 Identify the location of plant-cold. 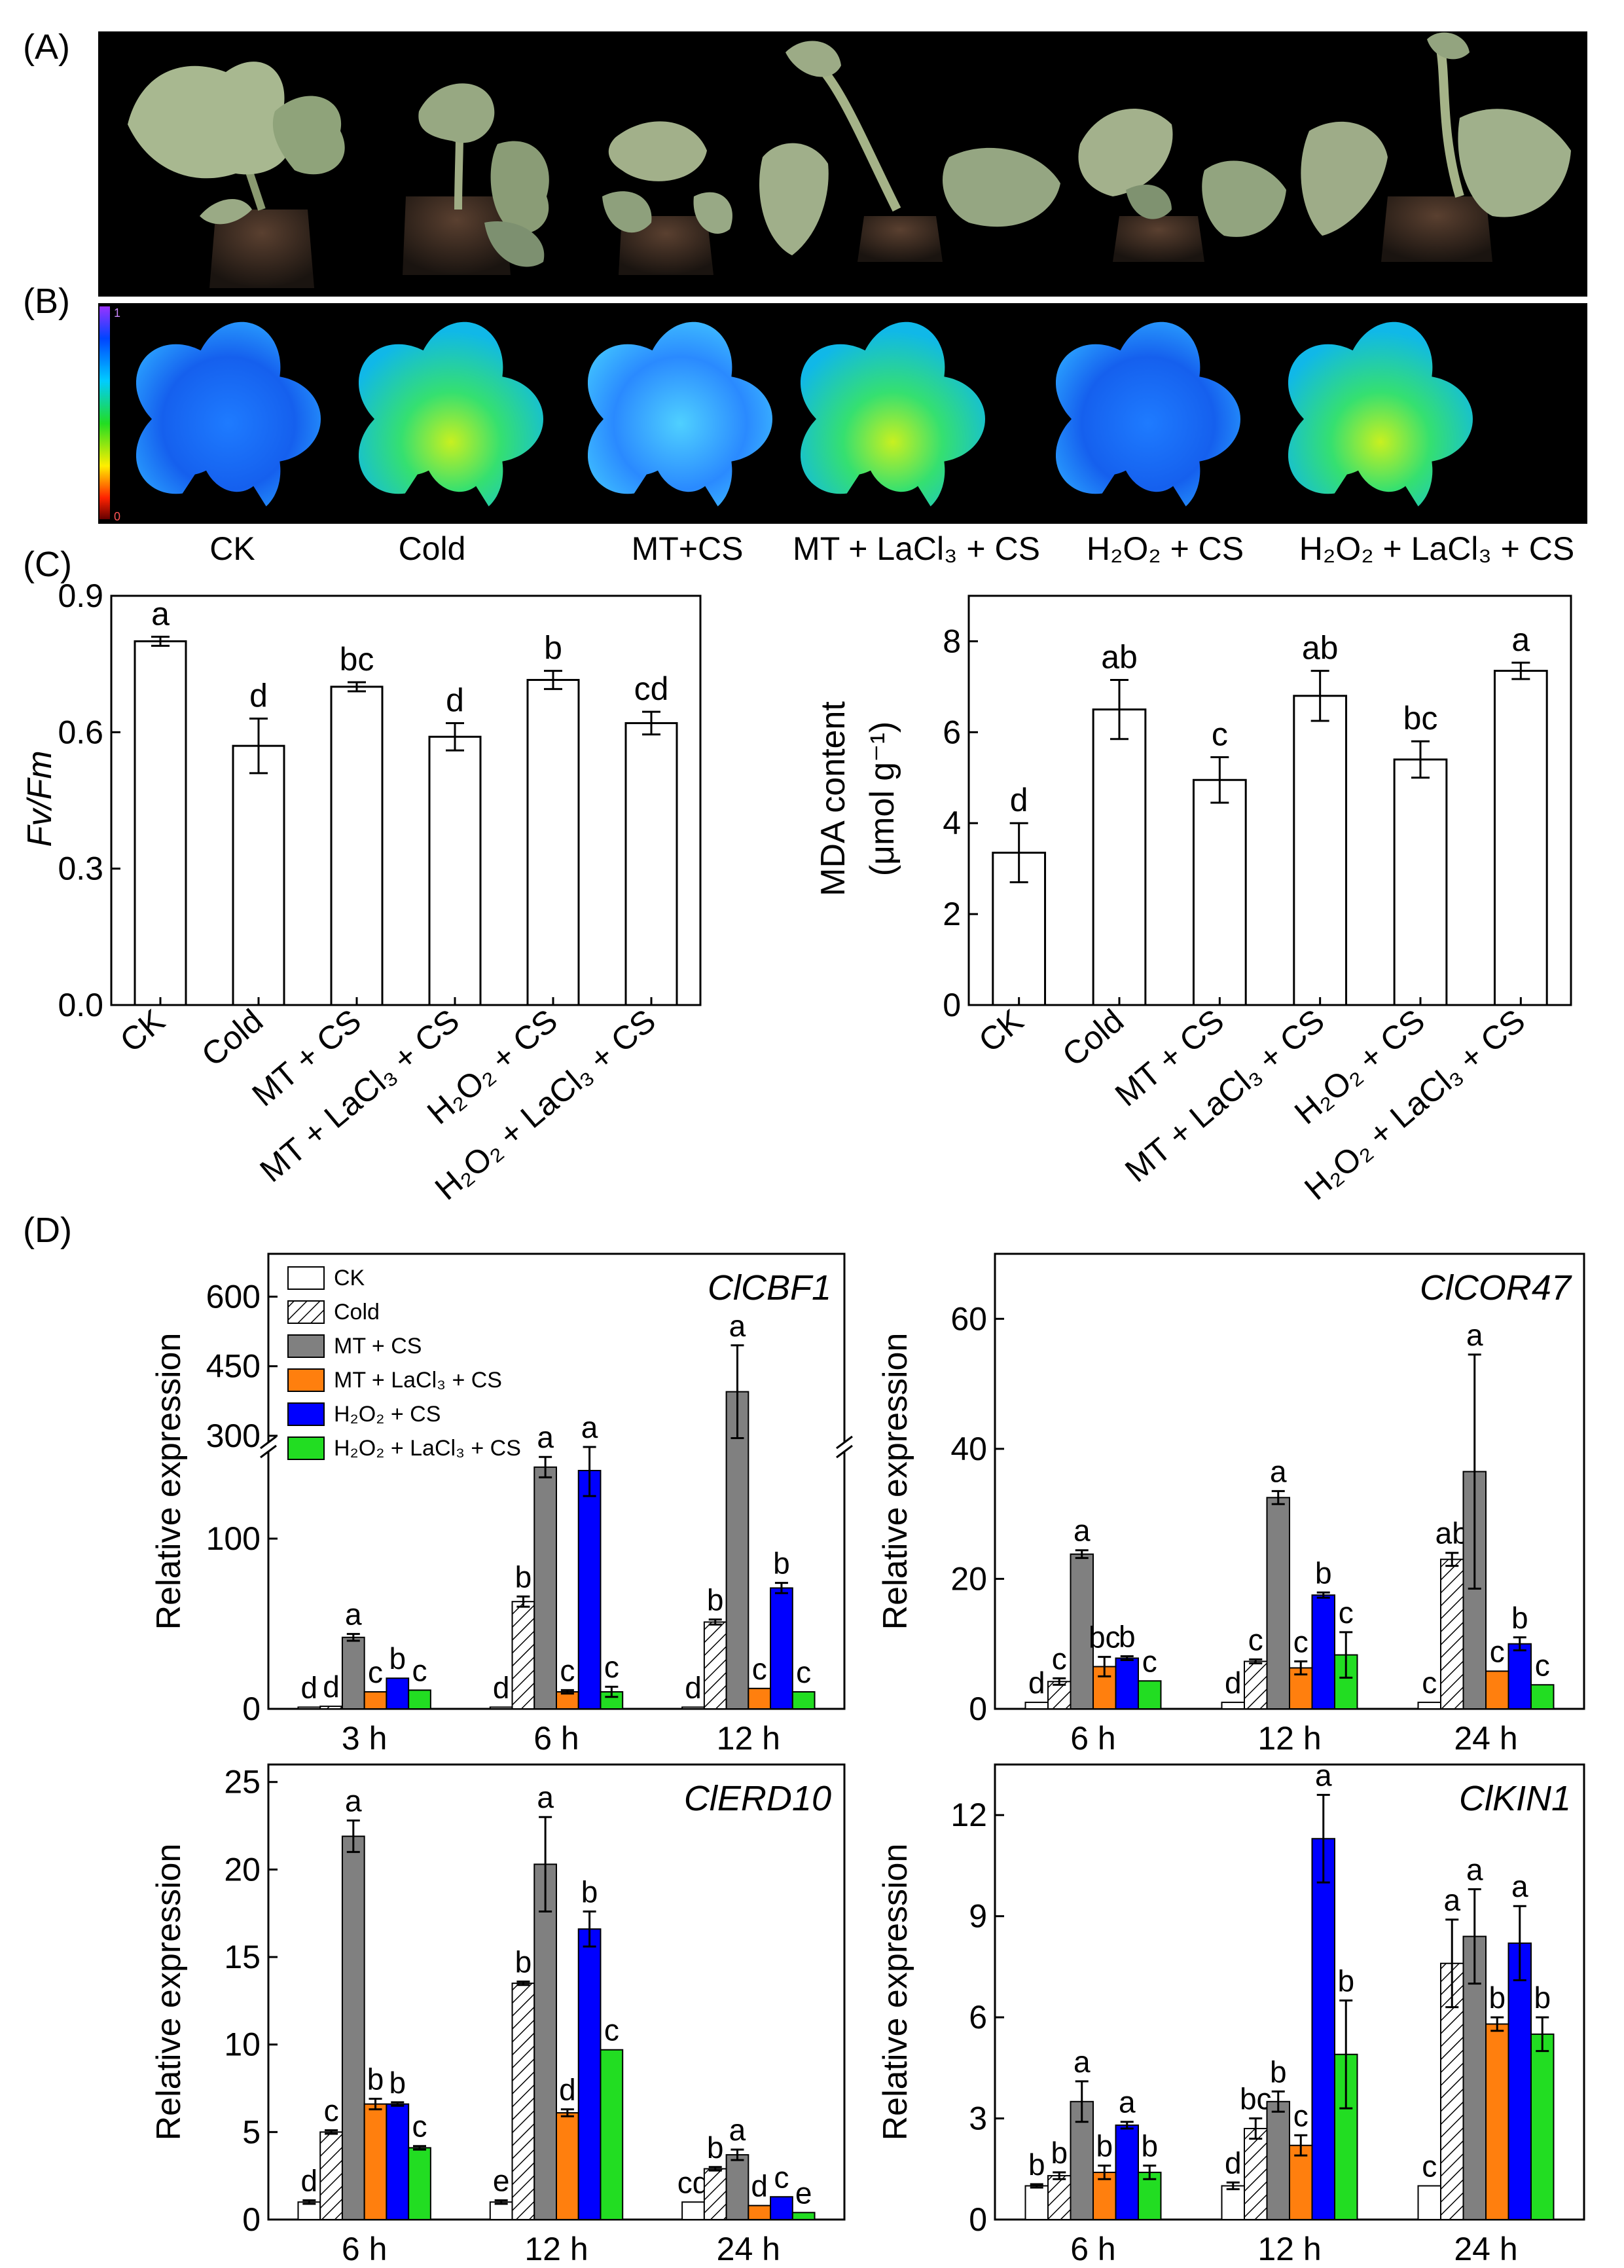
(476, 179).